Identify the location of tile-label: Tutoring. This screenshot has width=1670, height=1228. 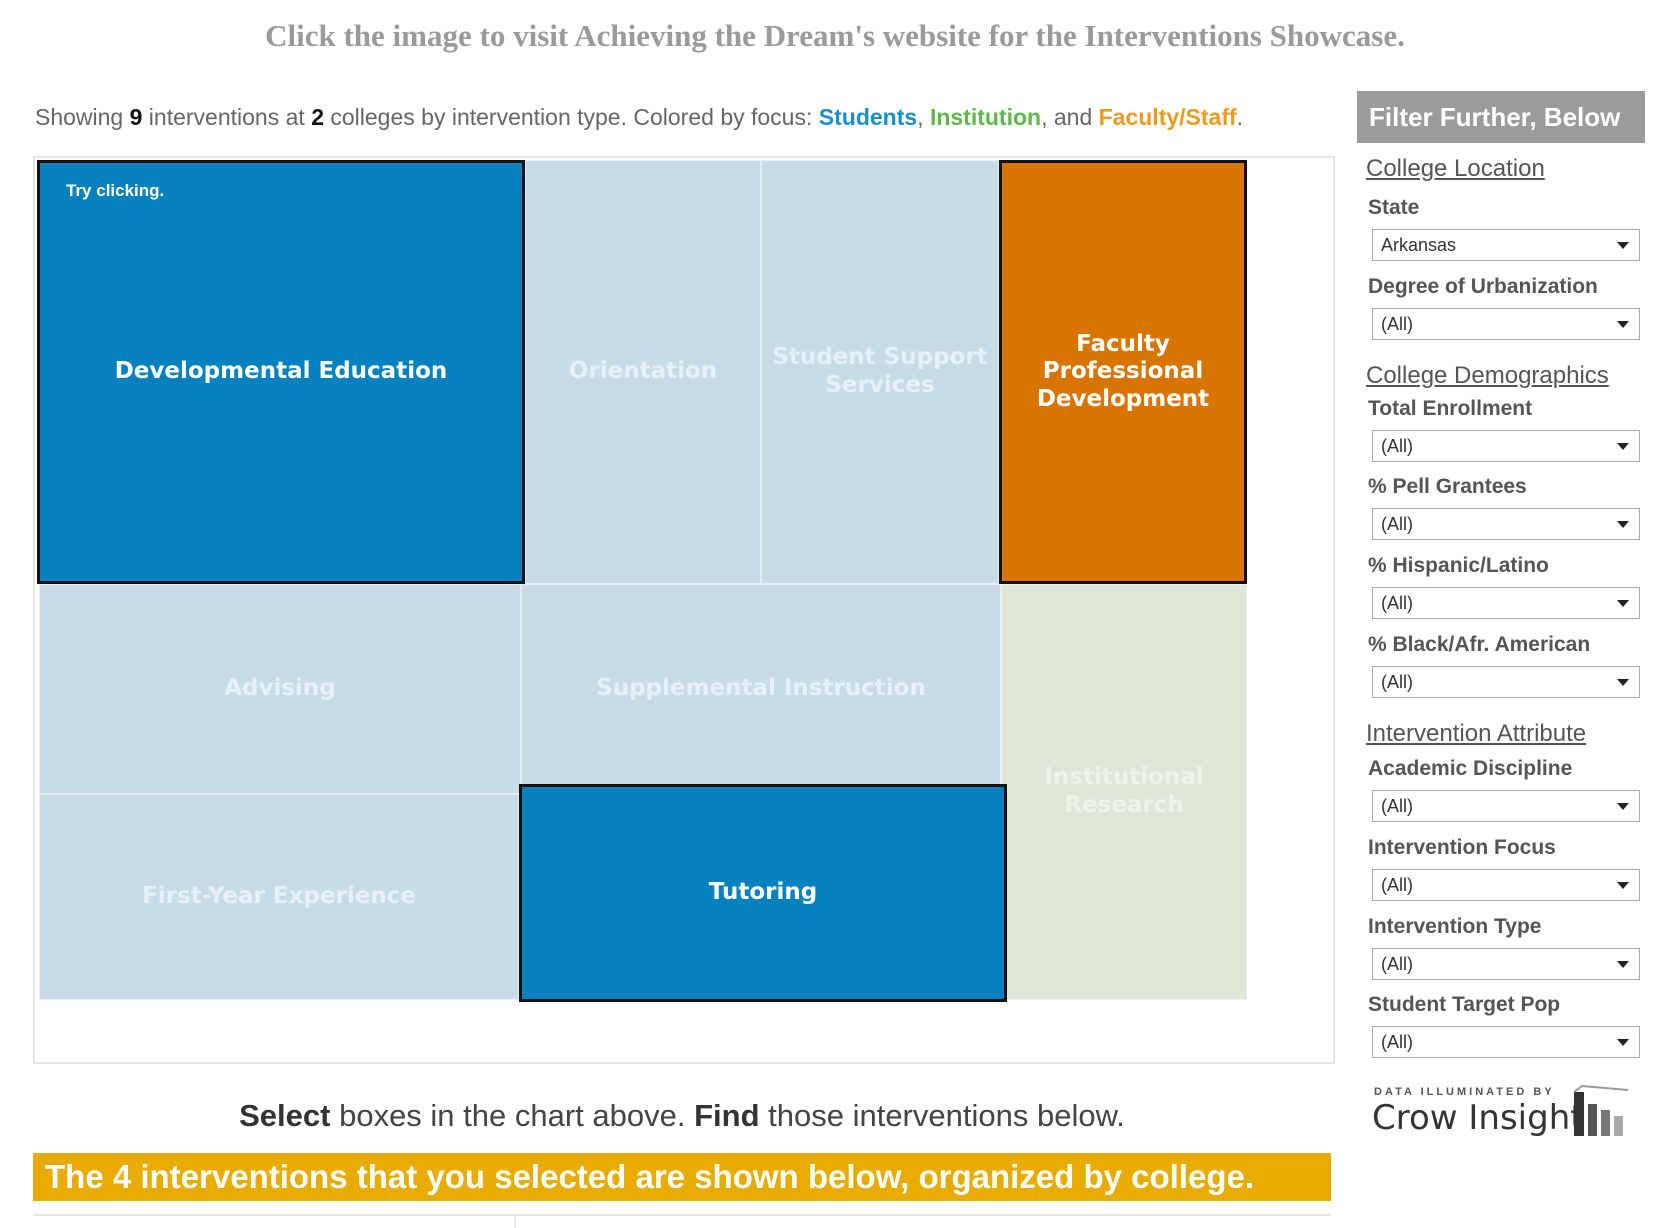
(763, 892).